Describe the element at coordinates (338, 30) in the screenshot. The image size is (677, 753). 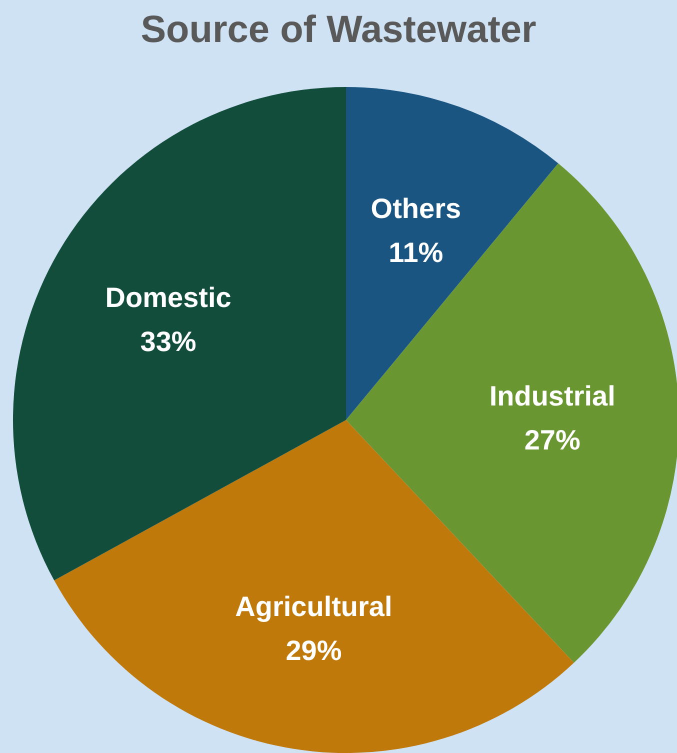
I see `chart-title: Source of Wastewater` at that location.